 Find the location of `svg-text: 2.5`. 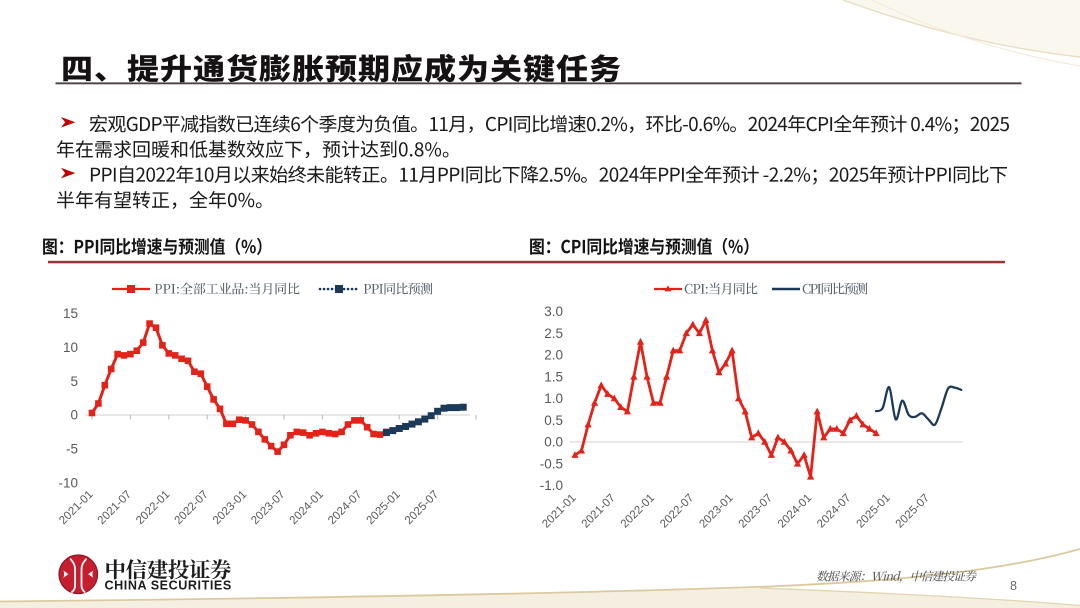

svg-text: 2.5 is located at coordinates (553, 333).